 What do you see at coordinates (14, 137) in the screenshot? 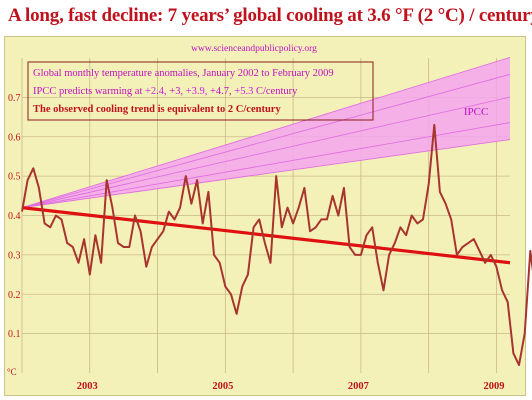
I see `y-tick-label: 0.6` at bounding box center [14, 137].